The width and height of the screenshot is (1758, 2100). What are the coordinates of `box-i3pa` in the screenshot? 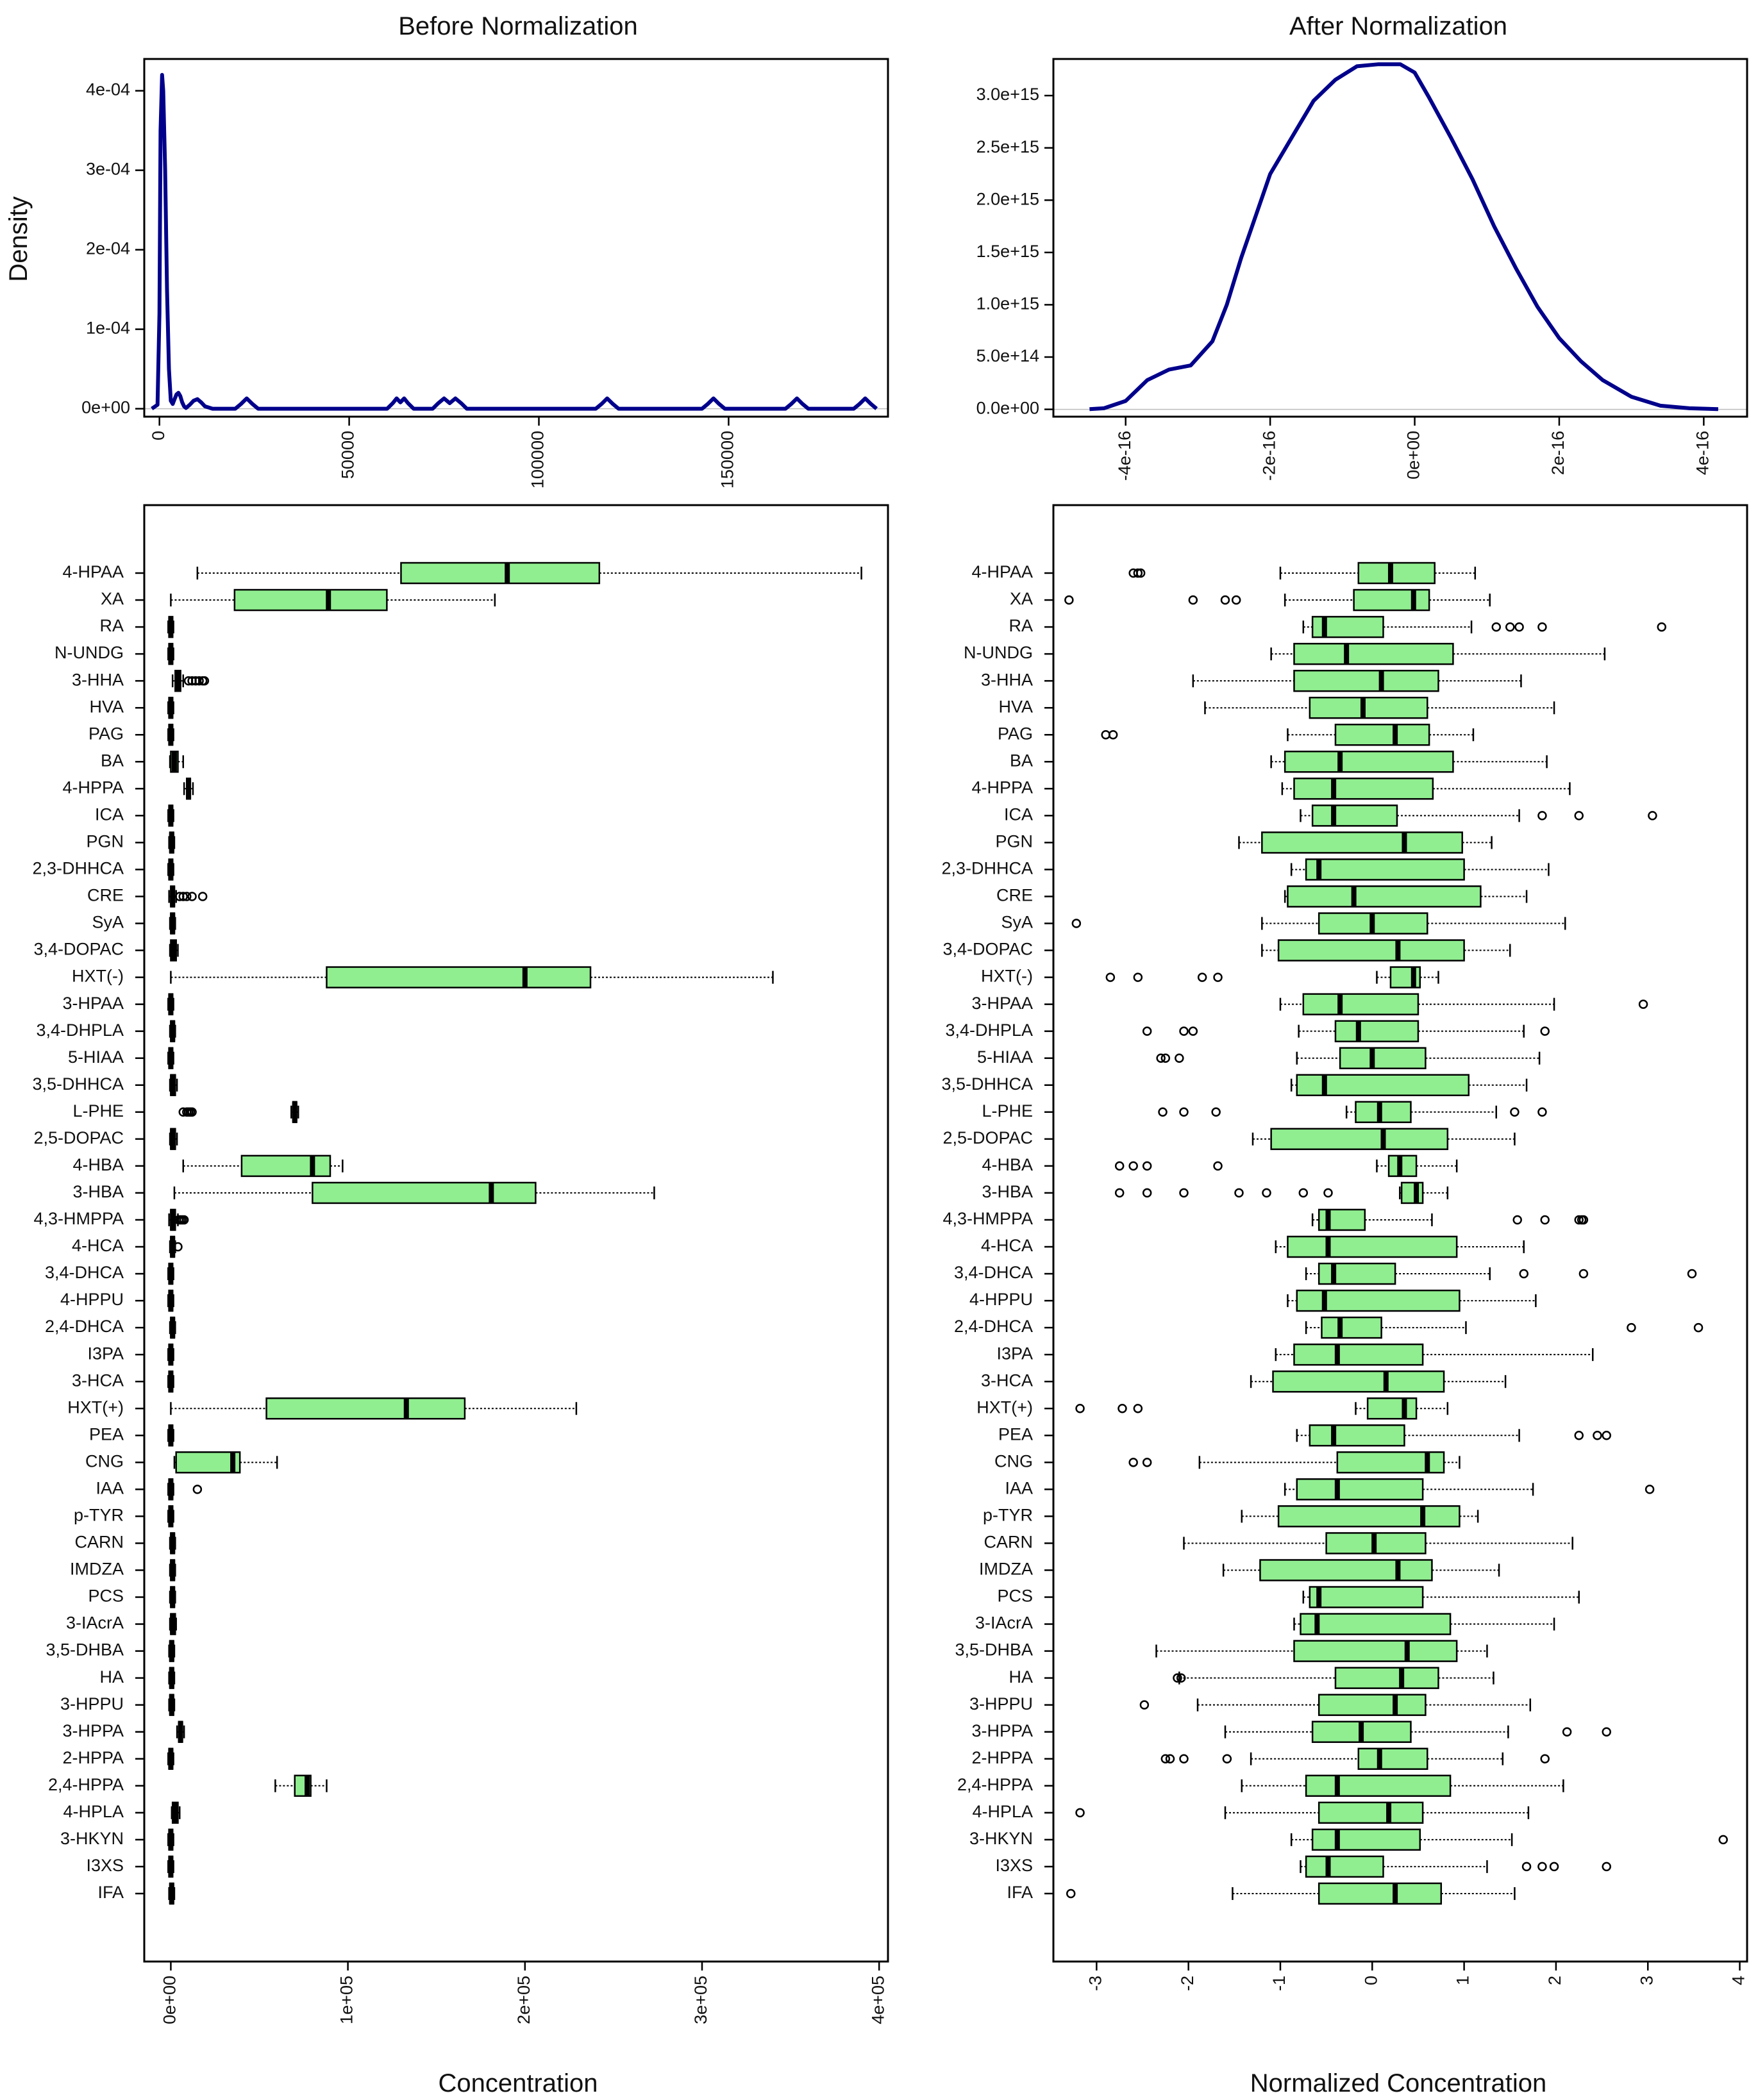 It's located at (1434, 1354).